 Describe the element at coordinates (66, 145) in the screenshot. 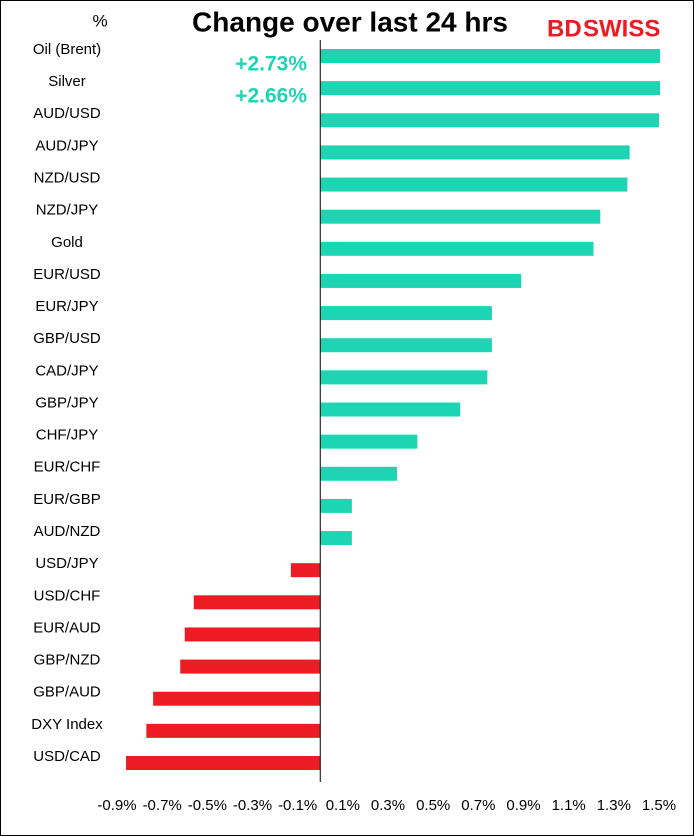

I see `y-tick-label: AUD/JPY` at that location.